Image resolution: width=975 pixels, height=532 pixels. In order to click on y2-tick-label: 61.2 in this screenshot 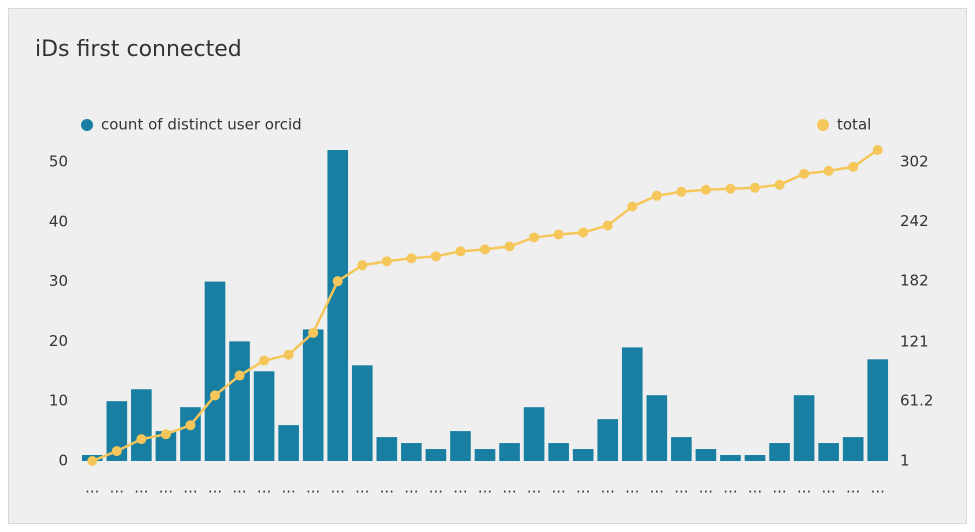, I will do `click(916, 401)`.